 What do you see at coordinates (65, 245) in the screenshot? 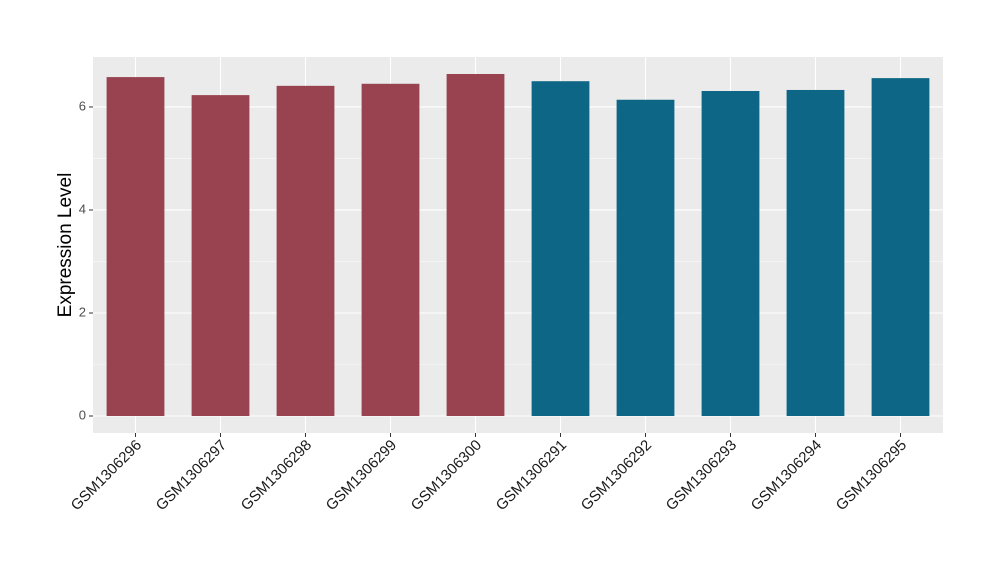
I see `y-axis-label: Expression Level` at bounding box center [65, 245].